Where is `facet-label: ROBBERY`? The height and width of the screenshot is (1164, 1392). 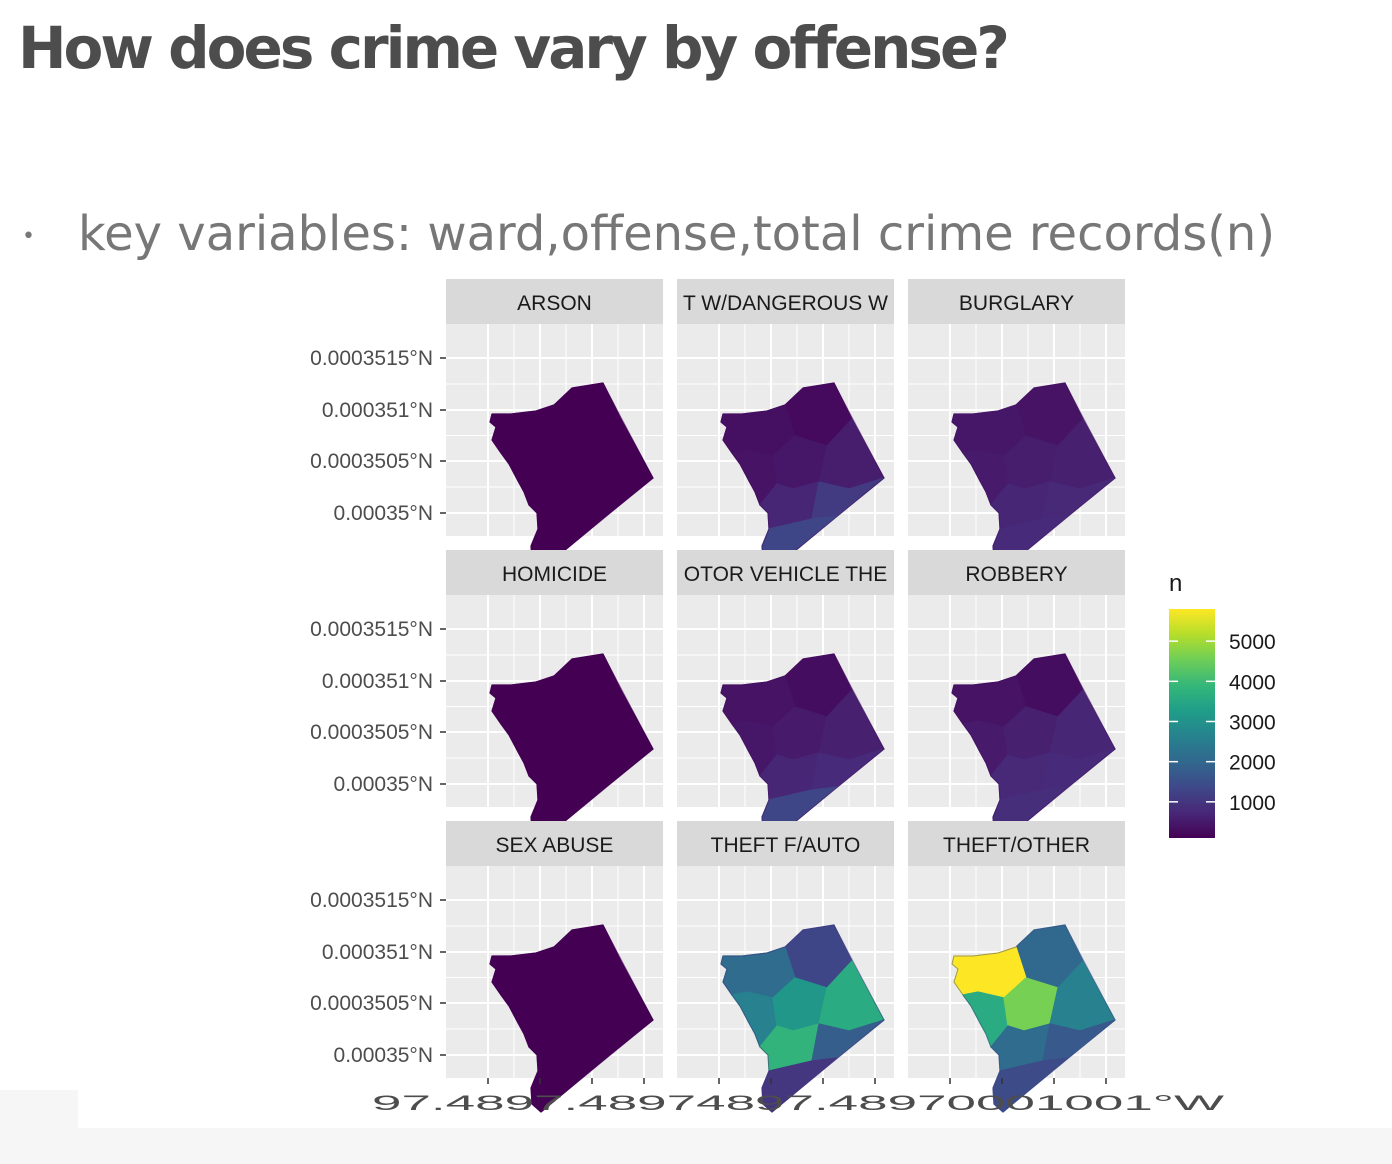 facet-label: ROBBERY is located at coordinates (1016, 574).